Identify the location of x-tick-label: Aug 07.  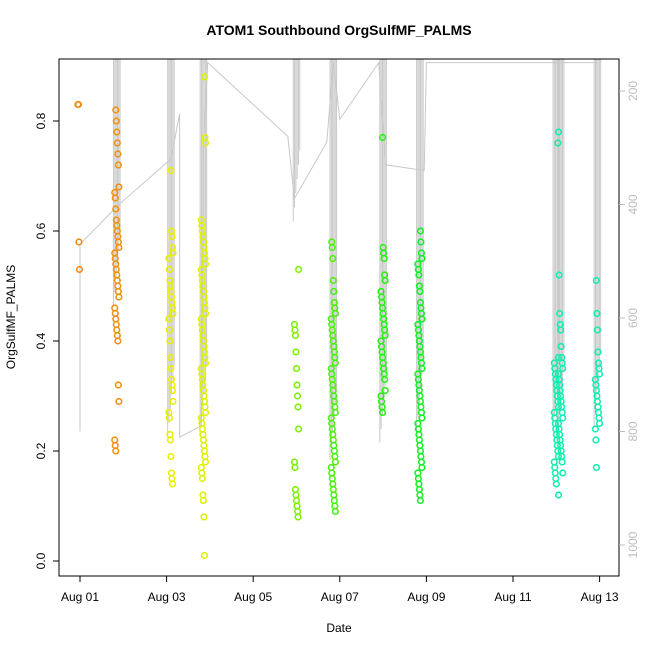
(340, 597).